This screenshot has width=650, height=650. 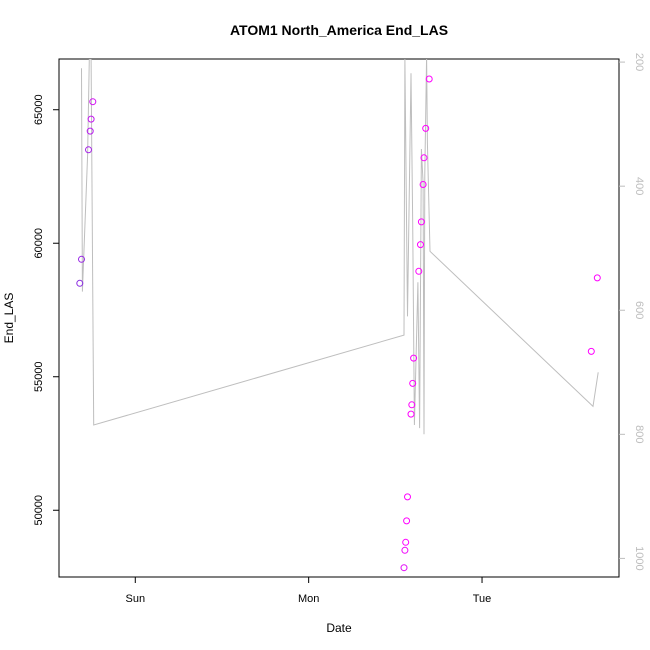 I want to click on y2-tick-label: 600, so click(x=639, y=310).